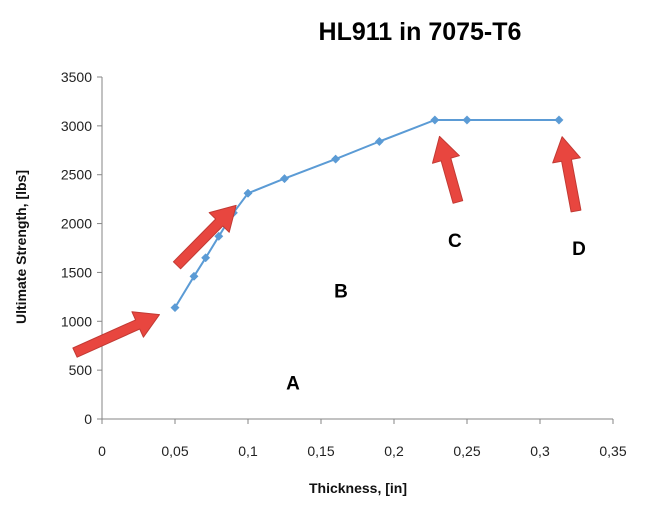  I want to click on x-tick-label: 0,2, so click(394, 451).